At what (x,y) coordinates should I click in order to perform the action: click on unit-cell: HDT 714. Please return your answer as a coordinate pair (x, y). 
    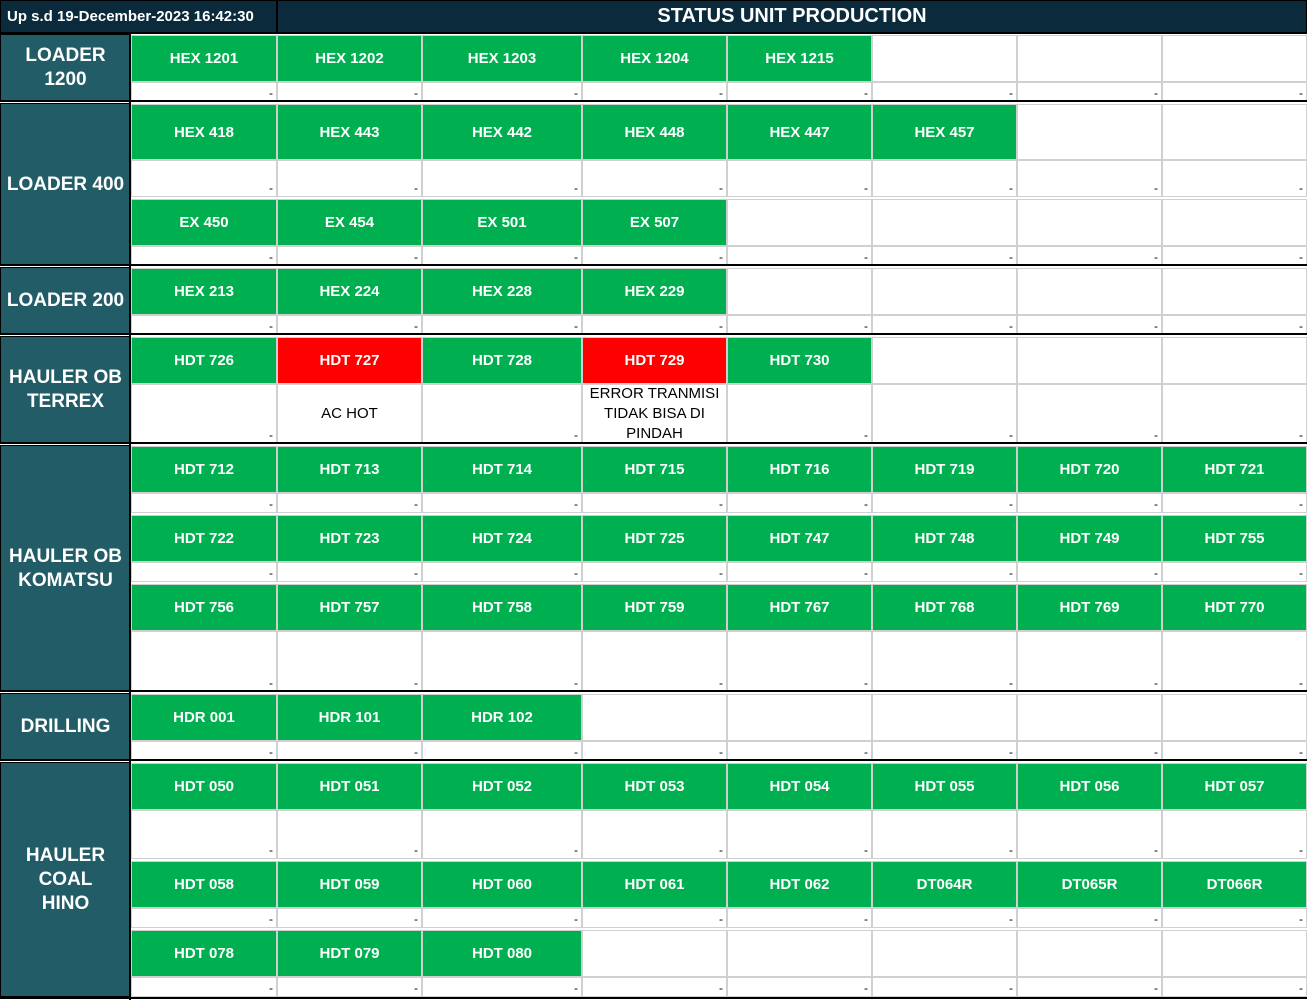
    Looking at the image, I should click on (502, 469).